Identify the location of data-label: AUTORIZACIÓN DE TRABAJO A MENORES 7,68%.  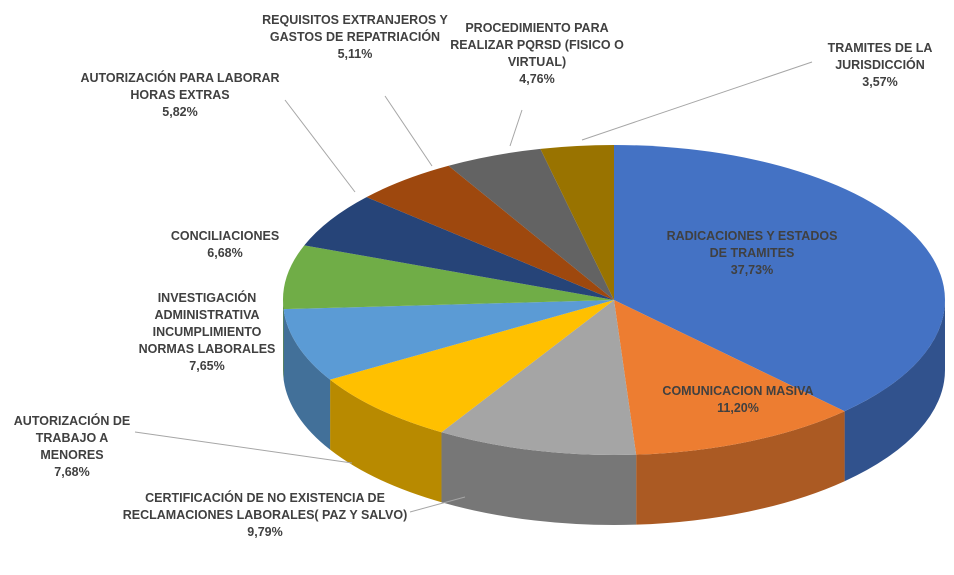
(72, 447).